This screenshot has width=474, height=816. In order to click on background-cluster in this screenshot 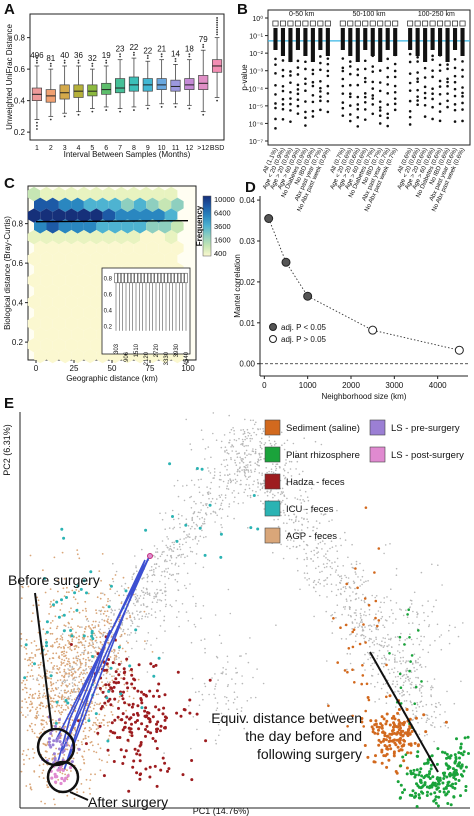, I will do `click(286, 497)`.